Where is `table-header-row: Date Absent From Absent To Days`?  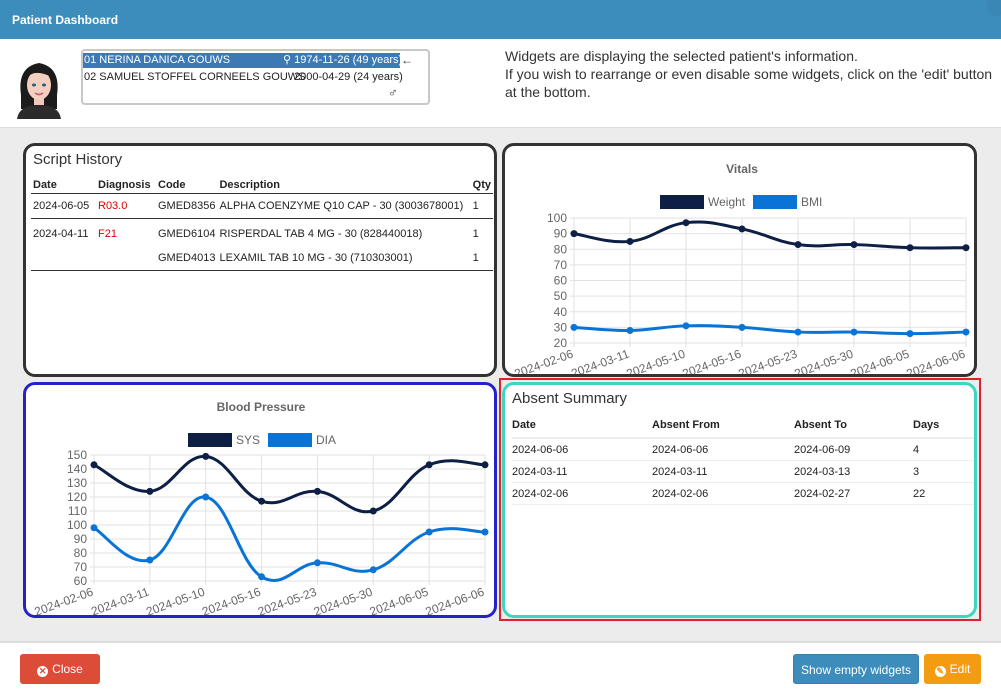 table-header-row: Date Absent From Absent To Days is located at coordinates (743, 428).